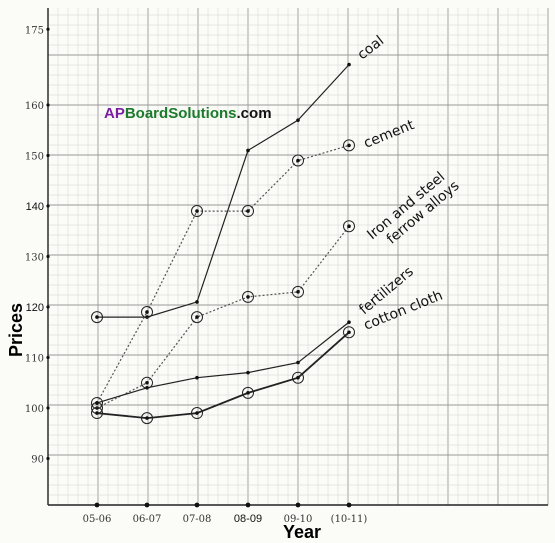 The image size is (555, 543). Describe the element at coordinates (34, 106) in the screenshot. I see `y-tick-label: 160` at that location.